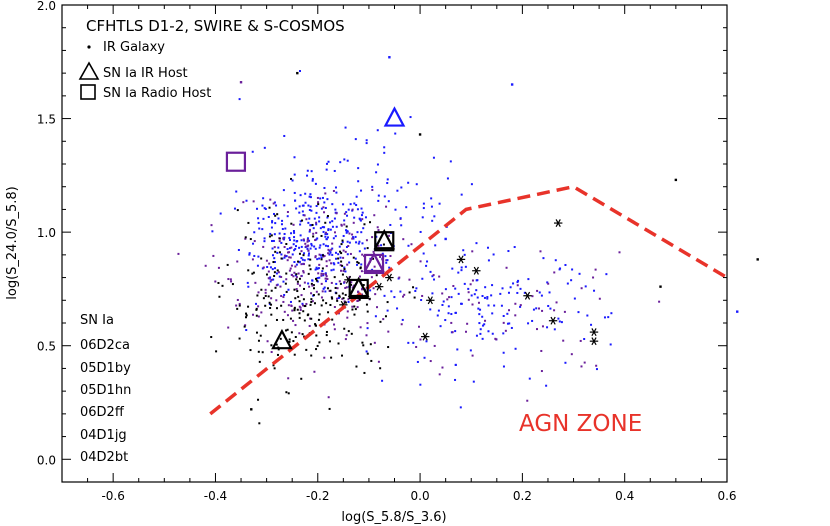 This screenshot has width=830, height=526. Describe the element at coordinates (394, 116) in the screenshot. I see `sn-ir-host-triangle` at that location.